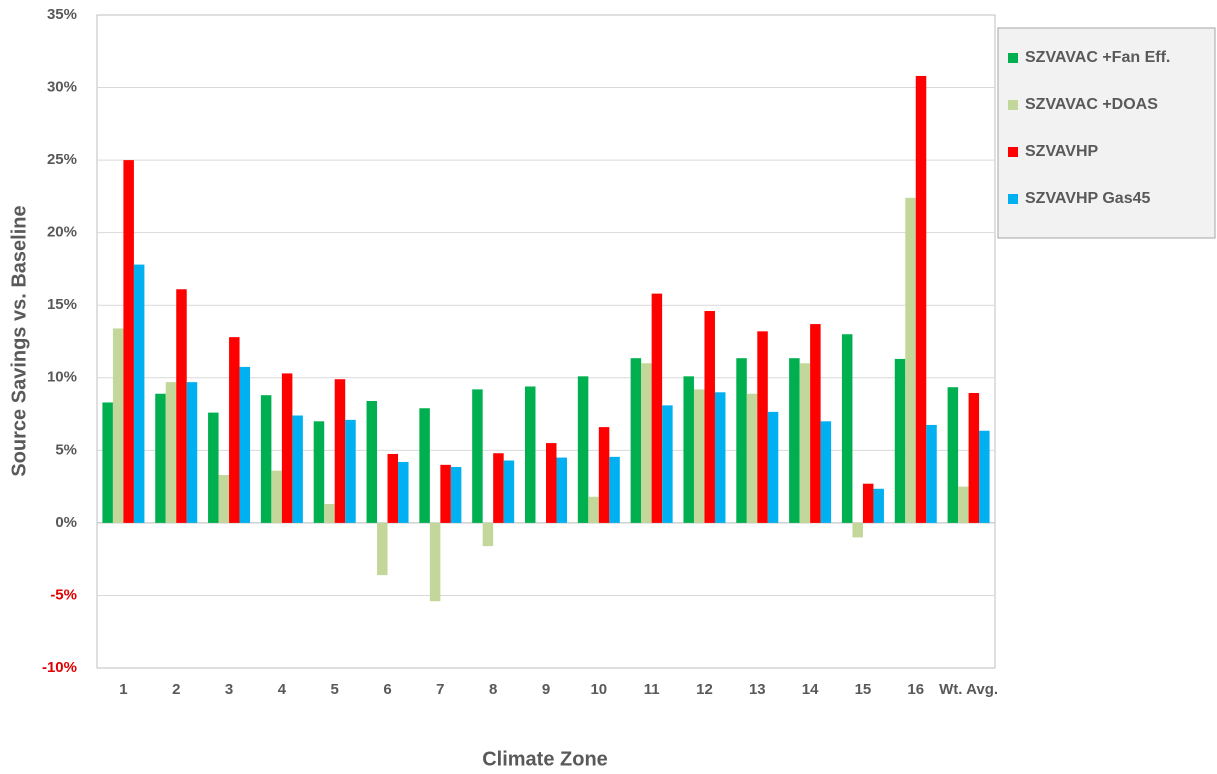 Image resolution: width=1217 pixels, height=774 pixels. What do you see at coordinates (546, 689) in the screenshot?
I see `x-tick-label: 9` at bounding box center [546, 689].